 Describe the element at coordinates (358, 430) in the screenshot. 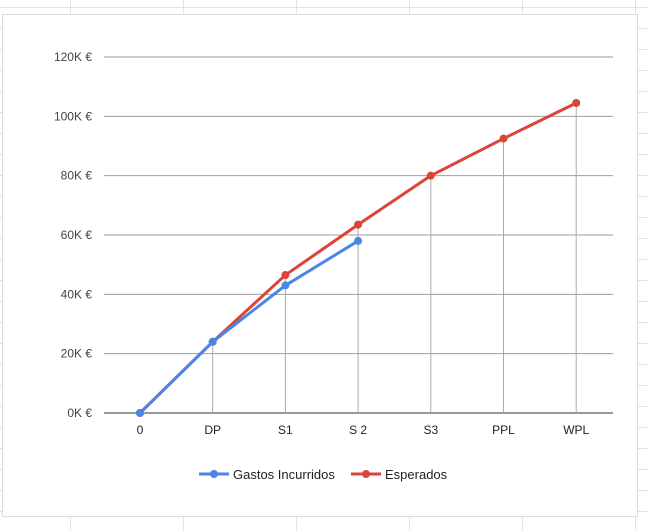

I see `x-tick-label: S 2` at that location.